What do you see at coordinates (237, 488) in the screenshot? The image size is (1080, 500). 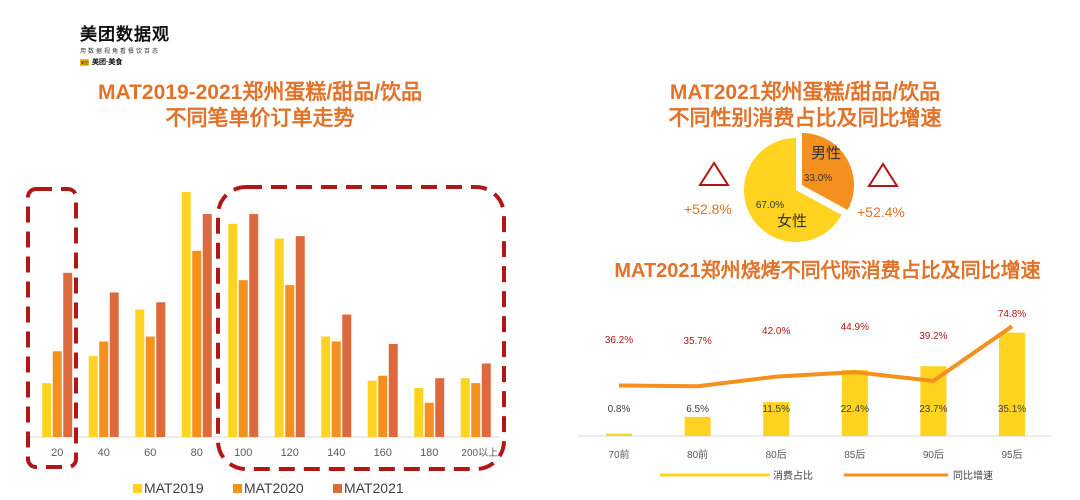 I see `chart1-legend-swatch-mat2020` at bounding box center [237, 488].